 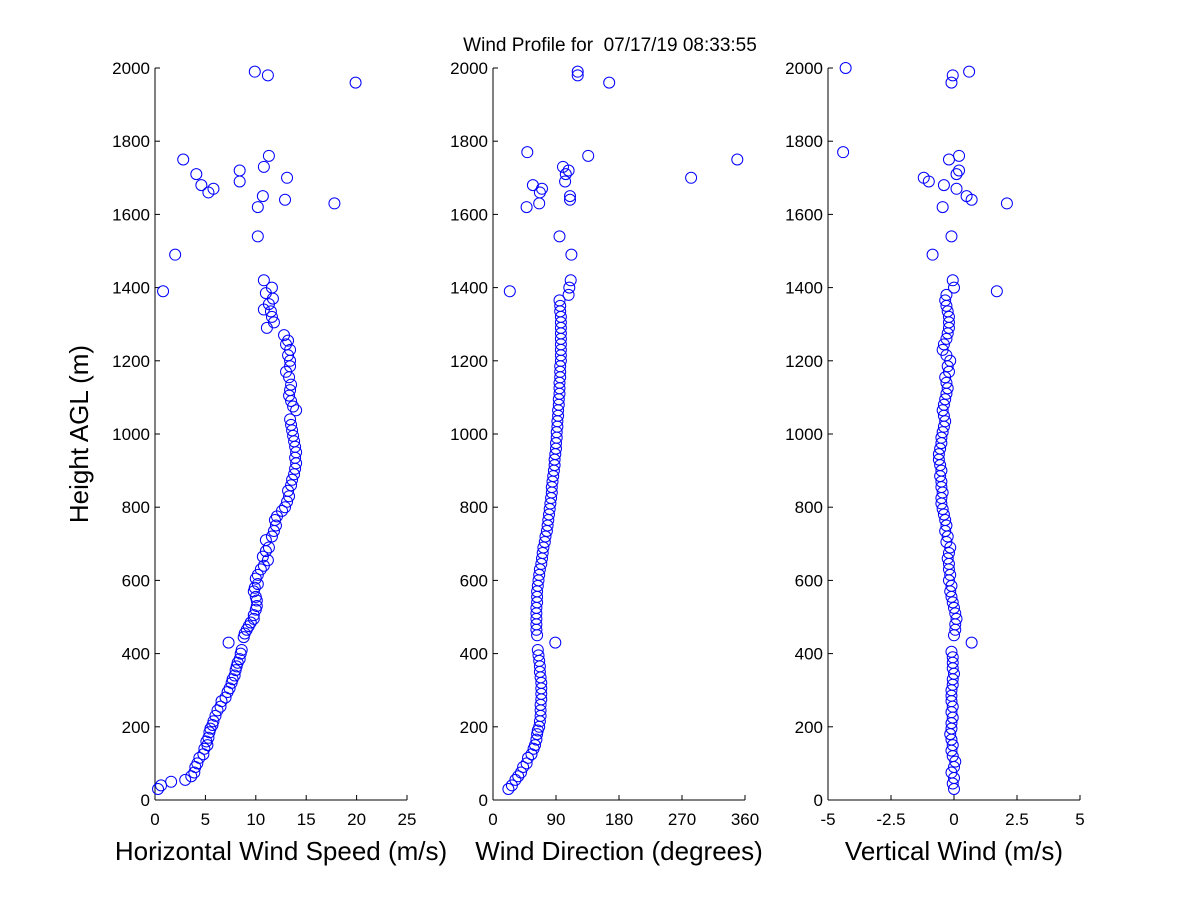 I want to click on x-tick-label: 15, so click(x=306, y=819).